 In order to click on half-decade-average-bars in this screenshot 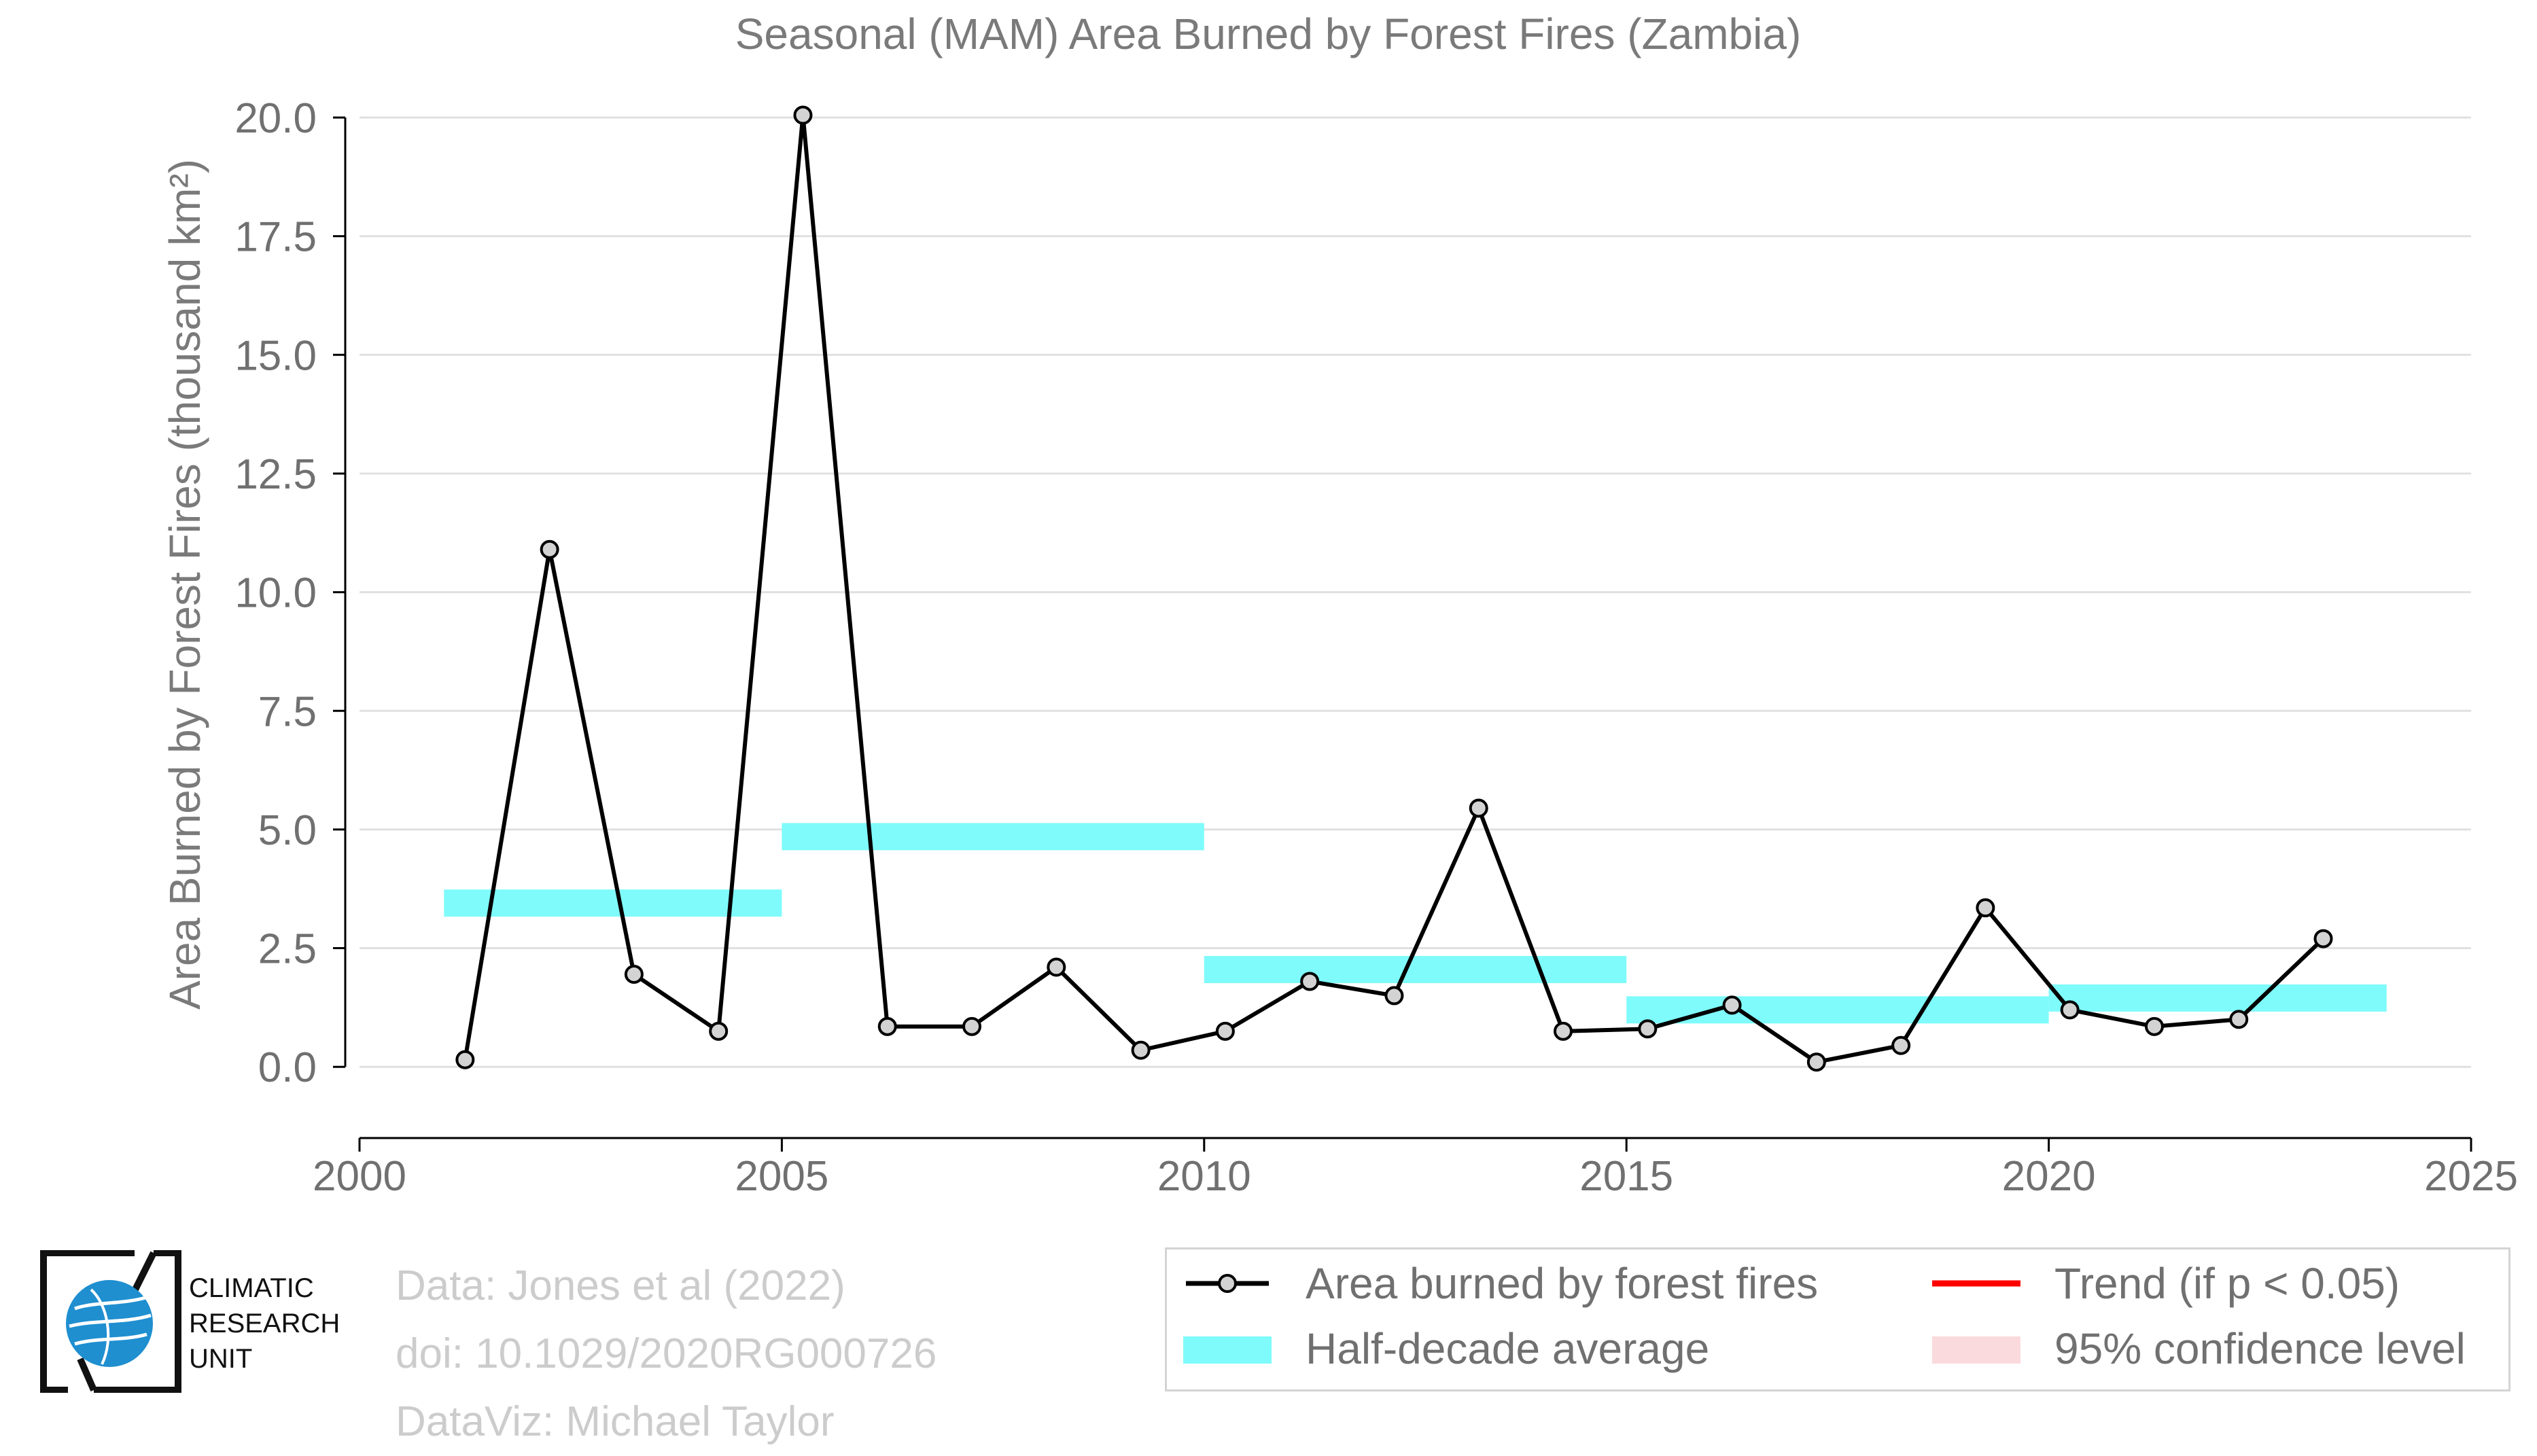, I will do `click(1415, 924)`.